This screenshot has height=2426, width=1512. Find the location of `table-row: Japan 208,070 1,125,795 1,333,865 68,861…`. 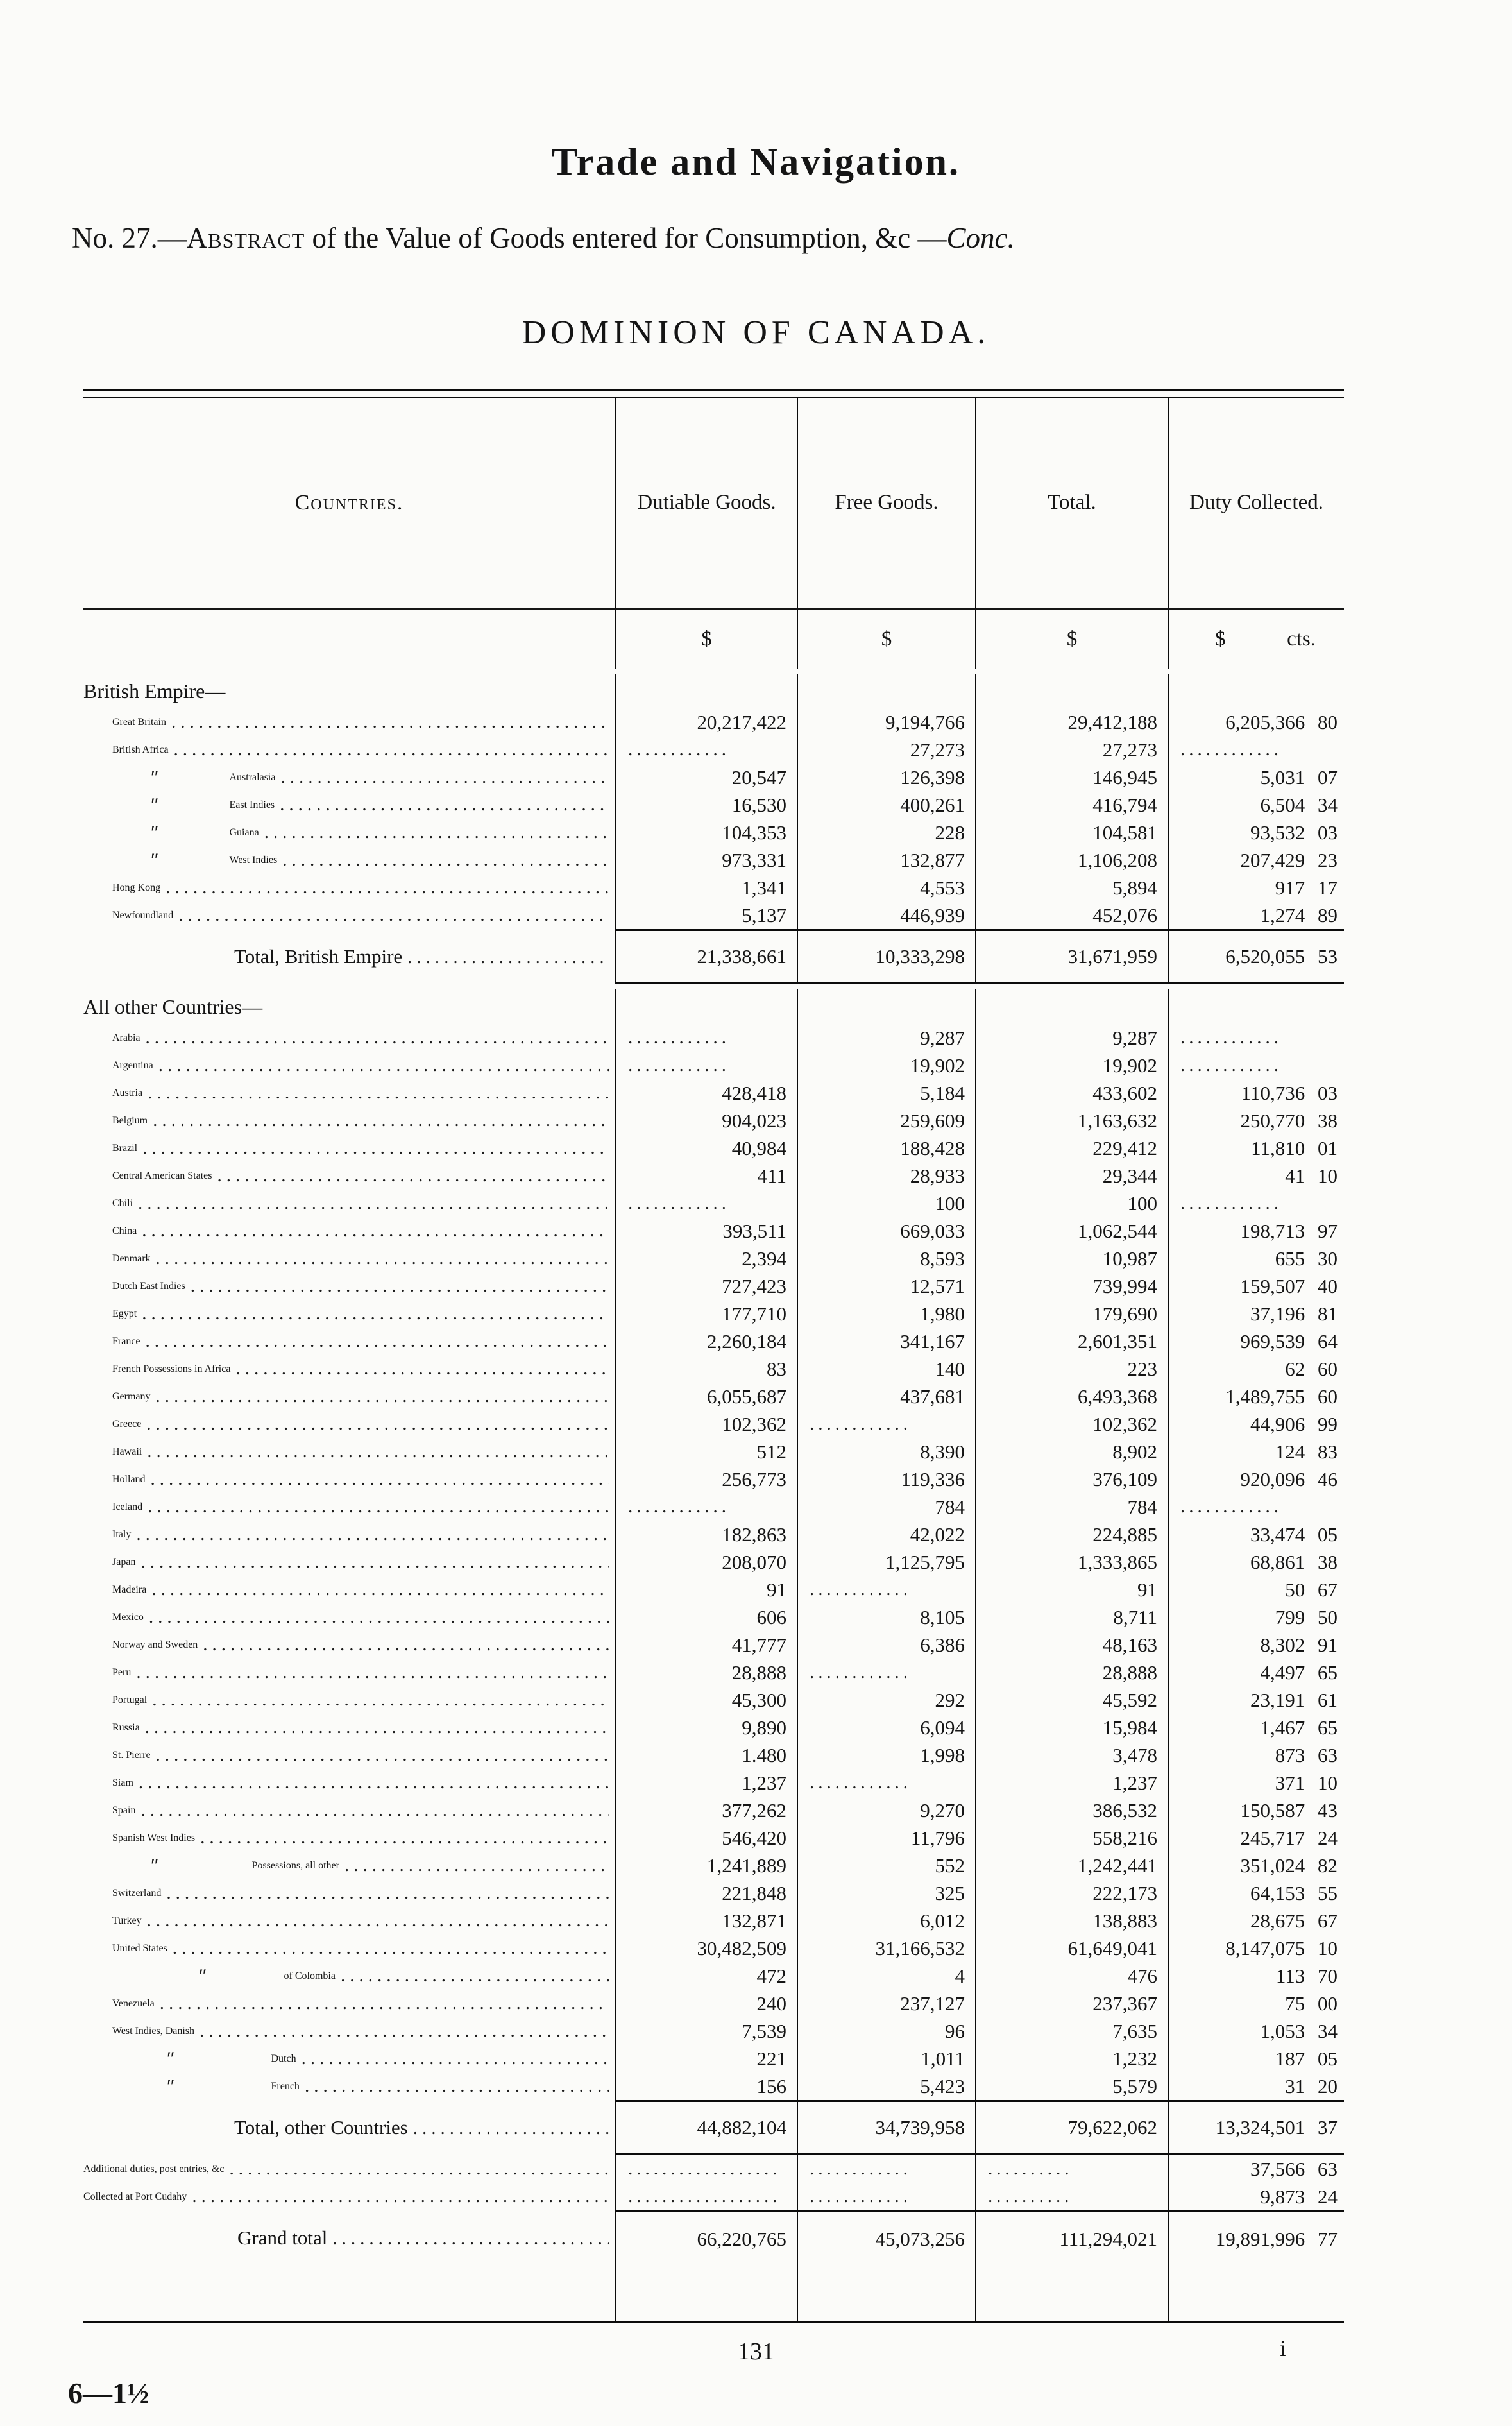

table-row: Japan 208,070 1,125,795 1,333,865 68,861… is located at coordinates (713, 1562).